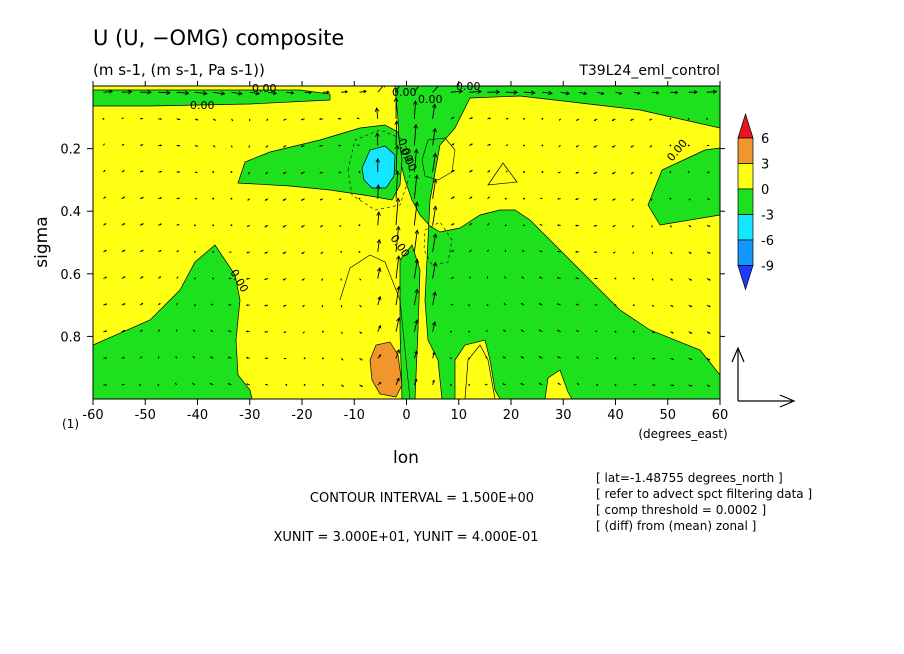  I want to click on x-tick-label: 30, so click(563, 415).